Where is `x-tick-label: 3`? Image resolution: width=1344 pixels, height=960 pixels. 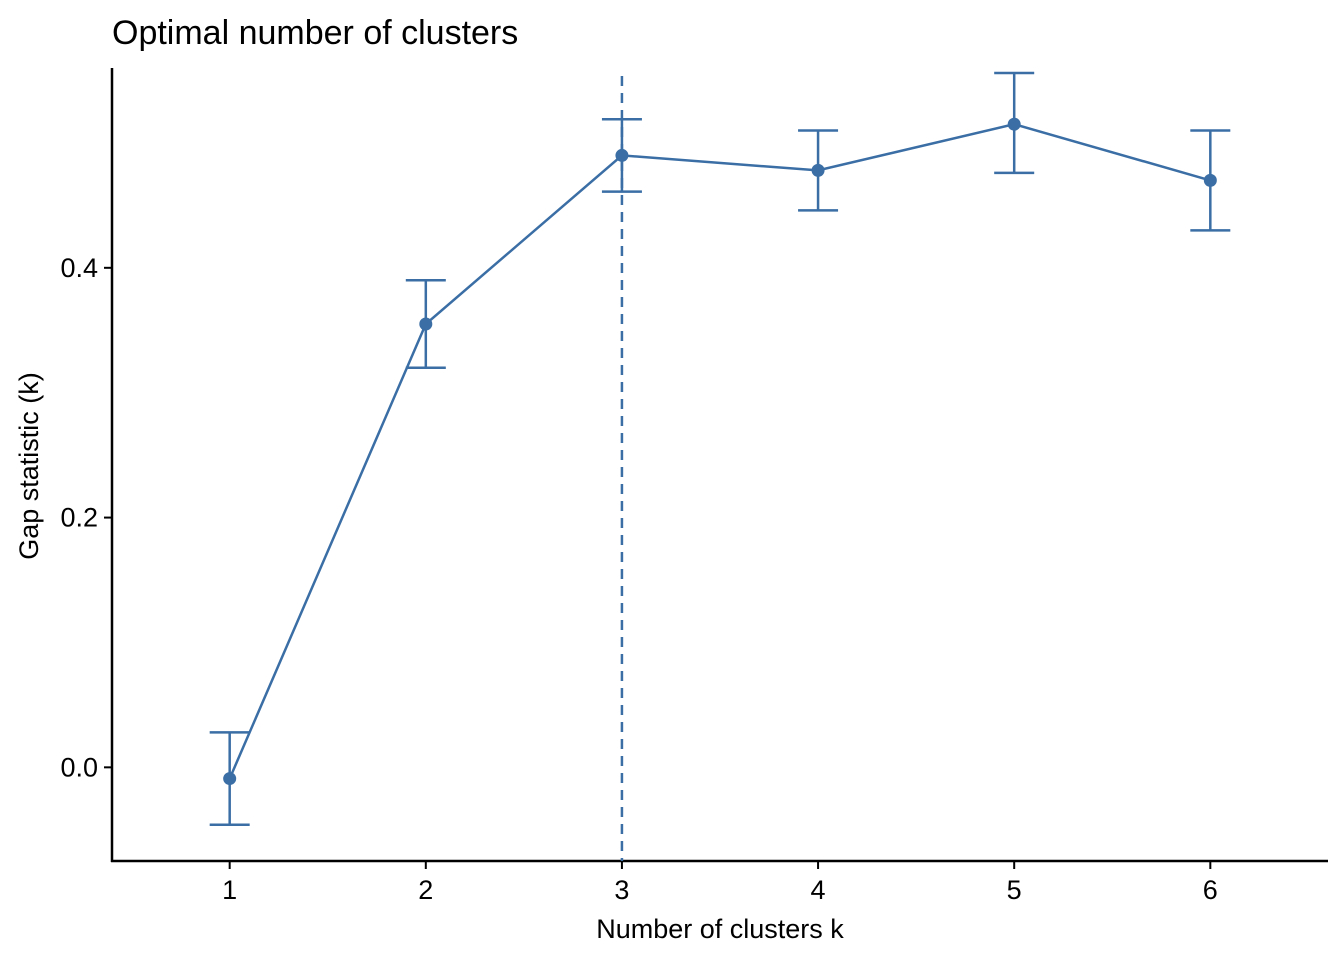 x-tick-label: 3 is located at coordinates (621, 890).